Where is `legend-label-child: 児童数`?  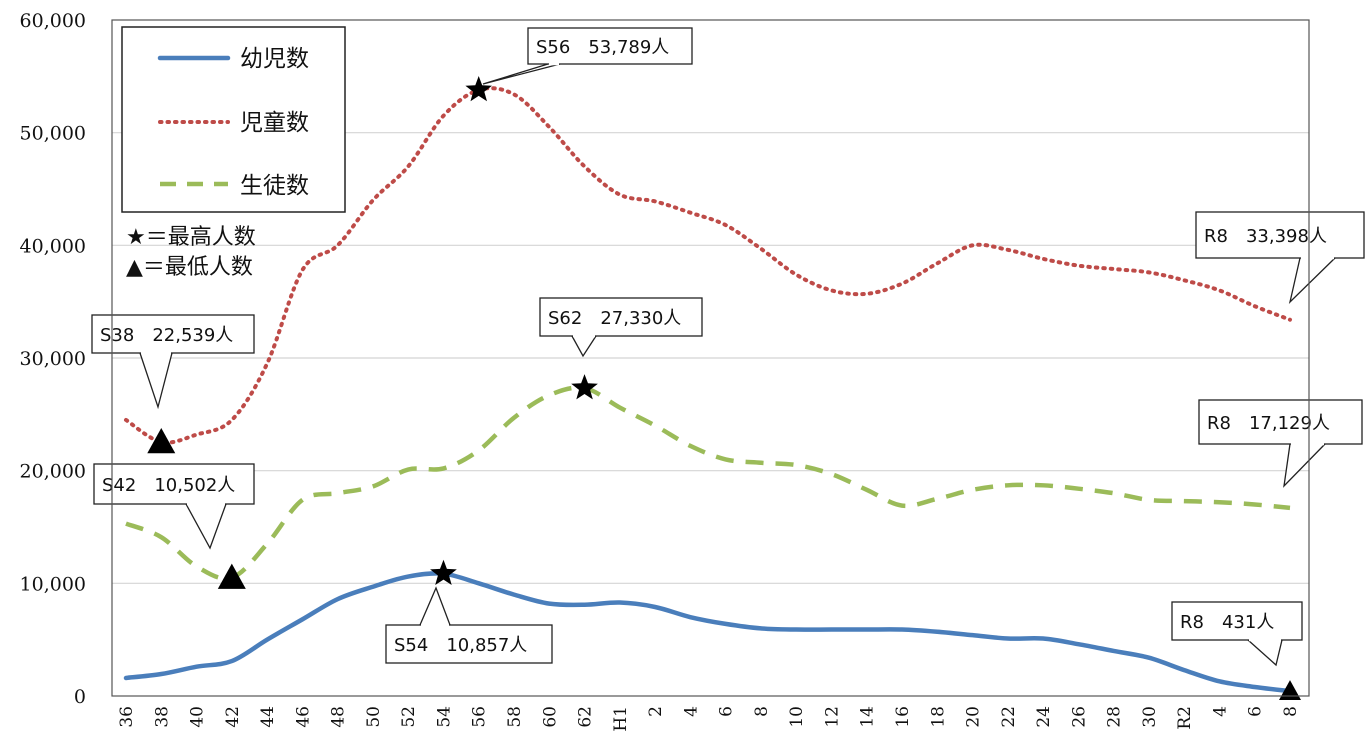 legend-label-child: 児童数 is located at coordinates (274, 123).